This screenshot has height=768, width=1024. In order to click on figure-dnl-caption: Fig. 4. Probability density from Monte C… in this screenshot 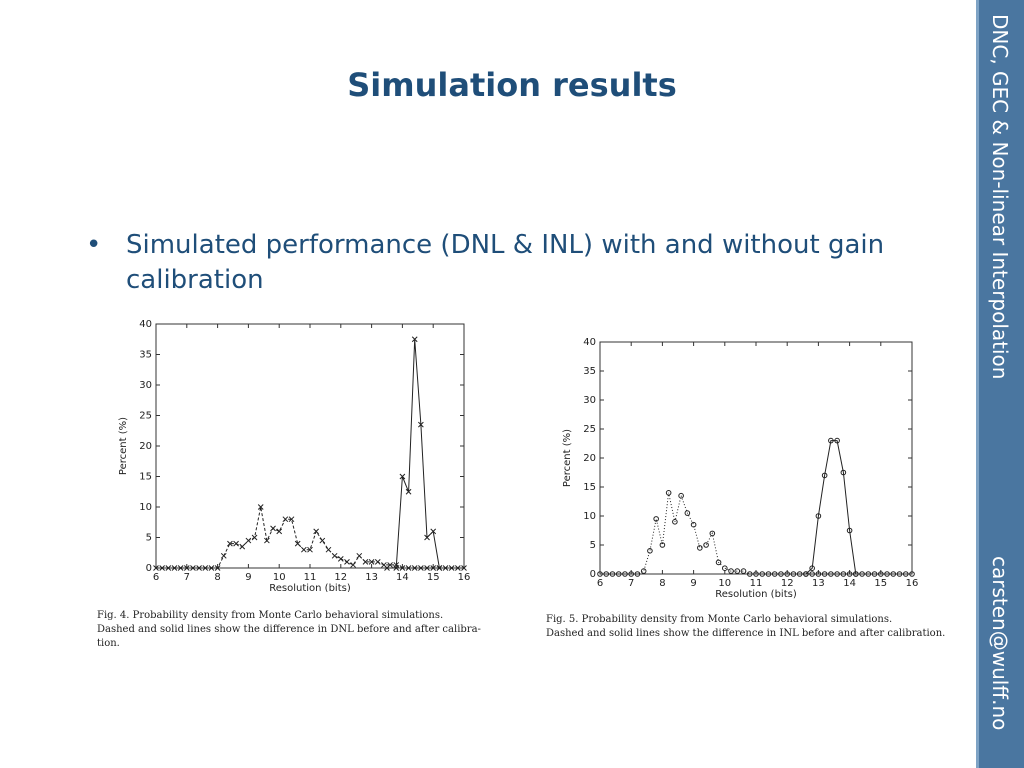, I will do `click(289, 630)`.